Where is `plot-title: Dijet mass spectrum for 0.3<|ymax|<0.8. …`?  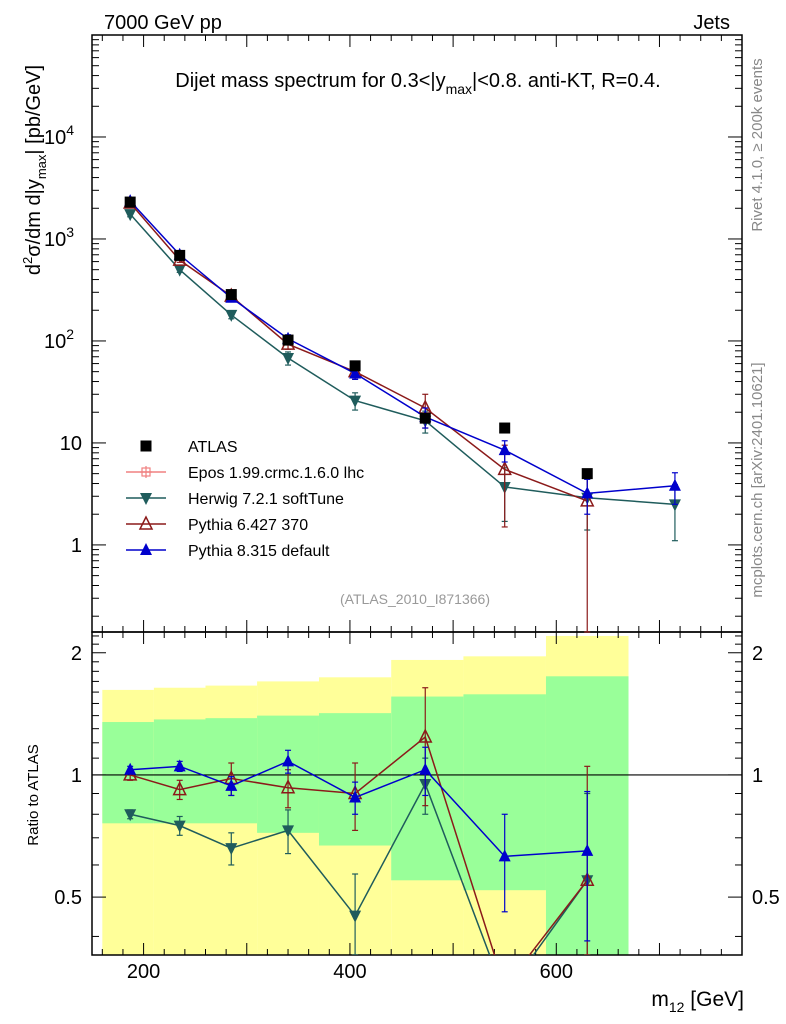
plot-title: Dijet mass spectrum for 0.3<|ymax|<0.8. … is located at coordinates (417, 83).